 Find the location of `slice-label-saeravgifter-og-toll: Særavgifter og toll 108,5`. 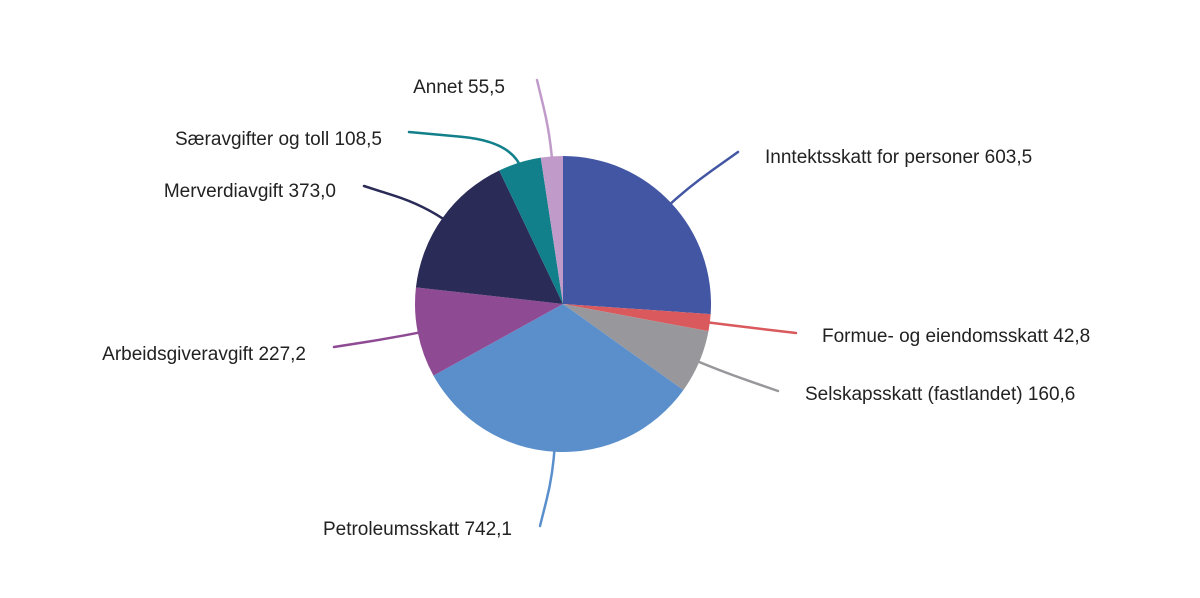

slice-label-saeravgifter-og-toll: Særavgifter og toll 108,5 is located at coordinates (278, 139).